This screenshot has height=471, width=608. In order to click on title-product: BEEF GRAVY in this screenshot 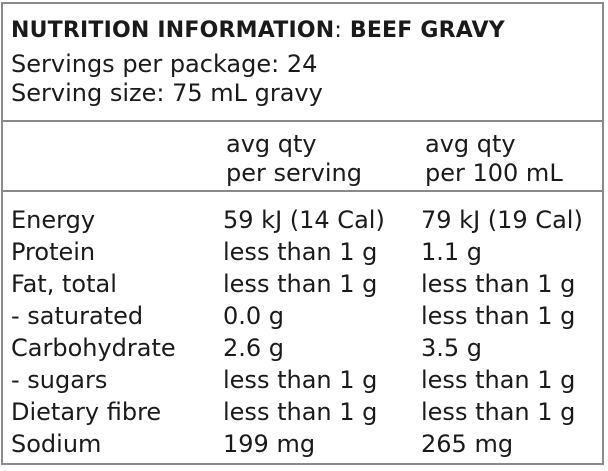, I will do `click(427, 30)`.